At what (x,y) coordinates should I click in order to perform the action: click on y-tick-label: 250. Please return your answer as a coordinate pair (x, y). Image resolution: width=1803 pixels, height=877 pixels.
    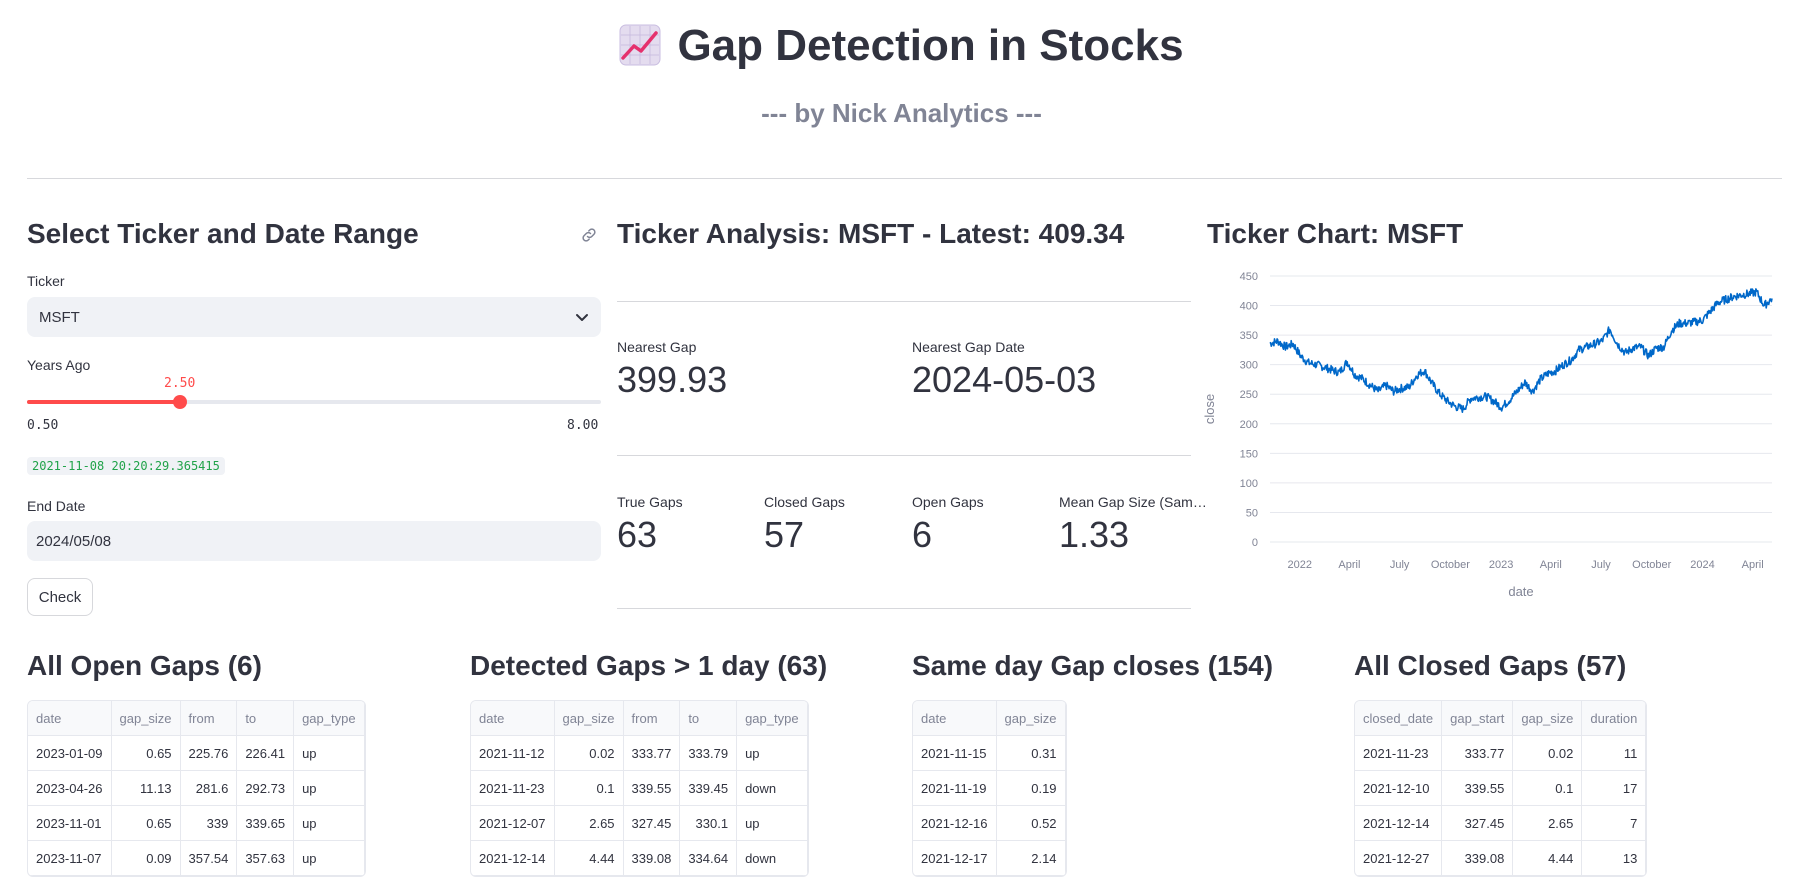
    Looking at the image, I should click on (1249, 395).